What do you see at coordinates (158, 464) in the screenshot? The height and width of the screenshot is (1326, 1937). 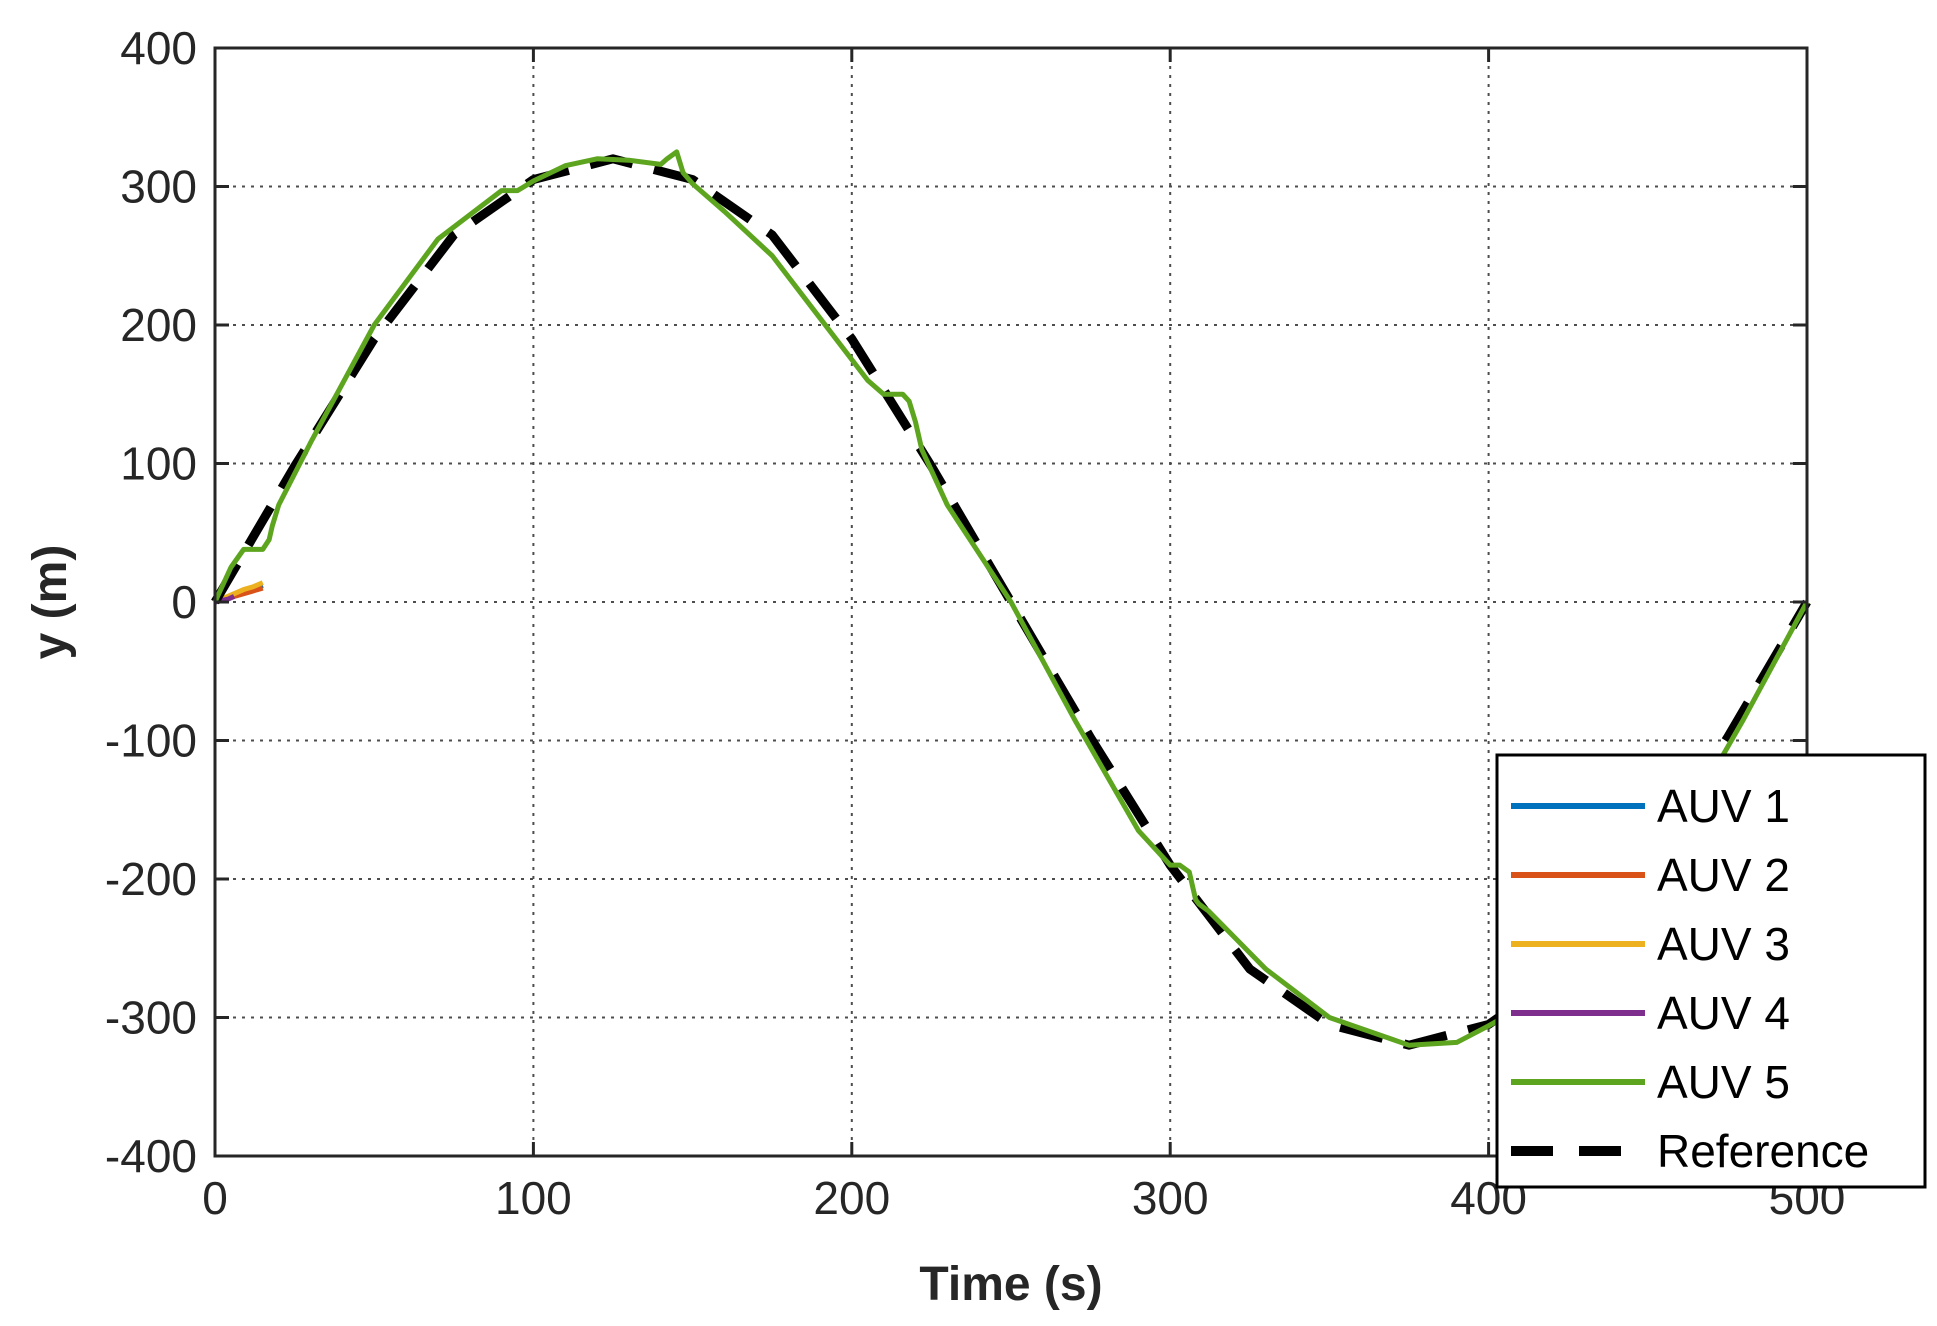 I see `y-tick-label: 100` at bounding box center [158, 464].